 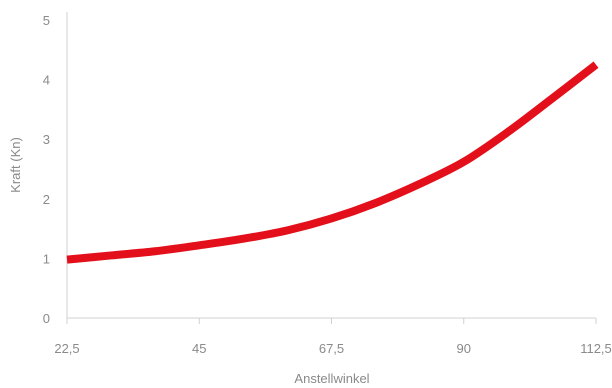 I want to click on y-axis-title: Kraft (Kn), so click(x=15, y=165).